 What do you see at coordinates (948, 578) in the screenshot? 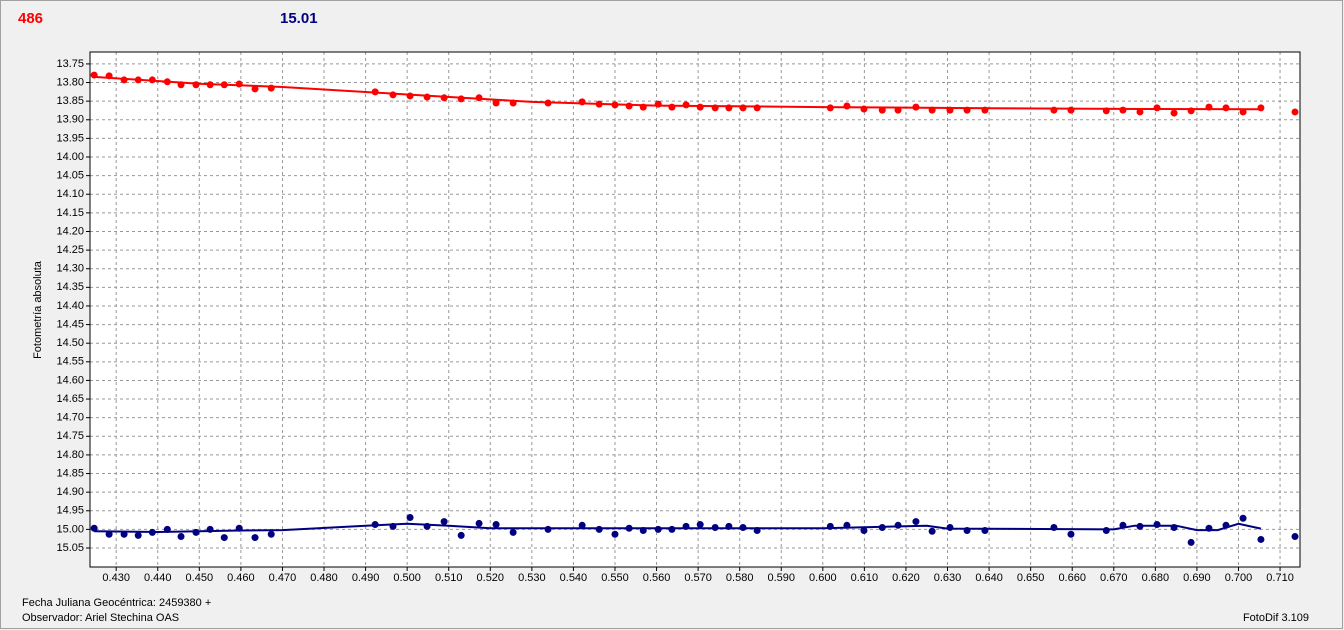
I see `x-tick-label: 0.630` at bounding box center [948, 578].